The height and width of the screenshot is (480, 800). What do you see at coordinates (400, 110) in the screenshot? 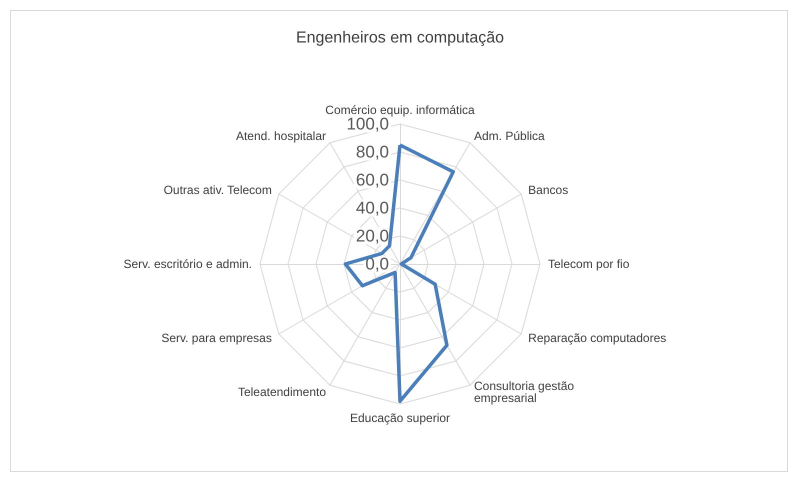
I see `spoke-label: Comércio equip. informática` at bounding box center [400, 110].